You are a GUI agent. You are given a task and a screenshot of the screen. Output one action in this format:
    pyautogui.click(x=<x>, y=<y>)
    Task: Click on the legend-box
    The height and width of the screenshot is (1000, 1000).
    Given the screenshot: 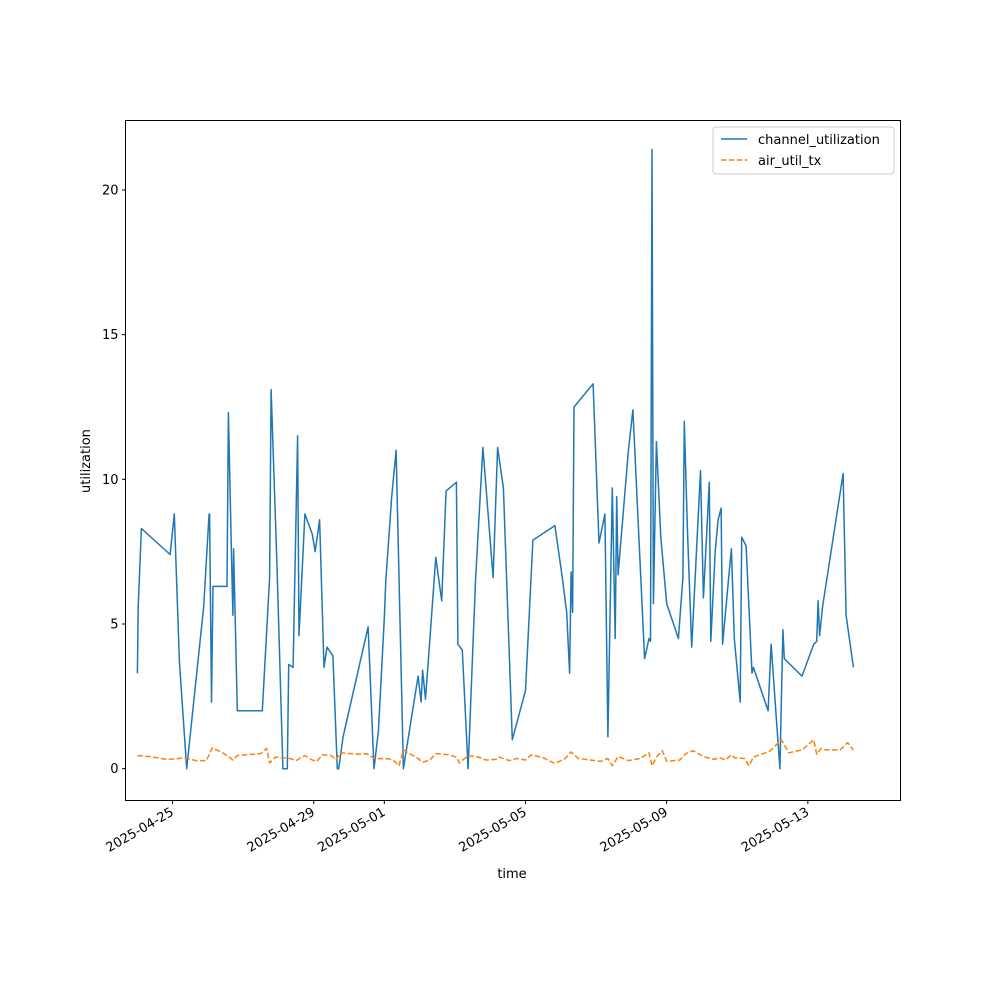 What is the action you would take?
    pyautogui.click(x=803, y=150)
    